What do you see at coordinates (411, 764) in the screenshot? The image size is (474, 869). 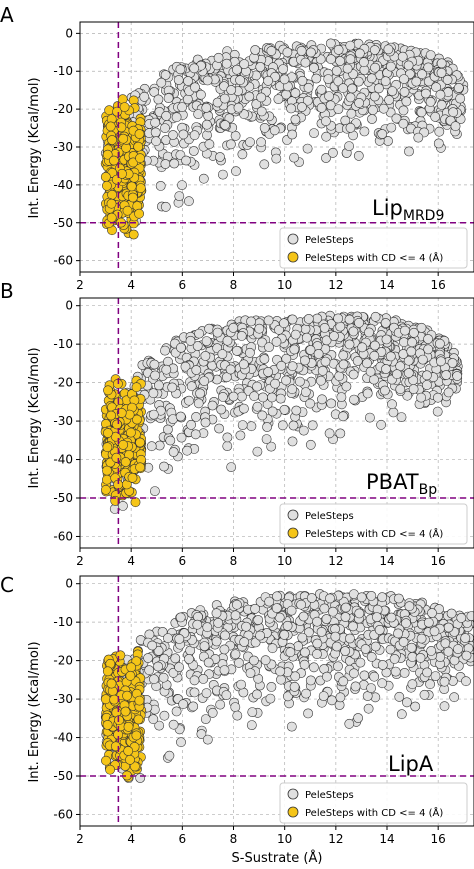 I see `annotation-text: LipA` at bounding box center [411, 764].